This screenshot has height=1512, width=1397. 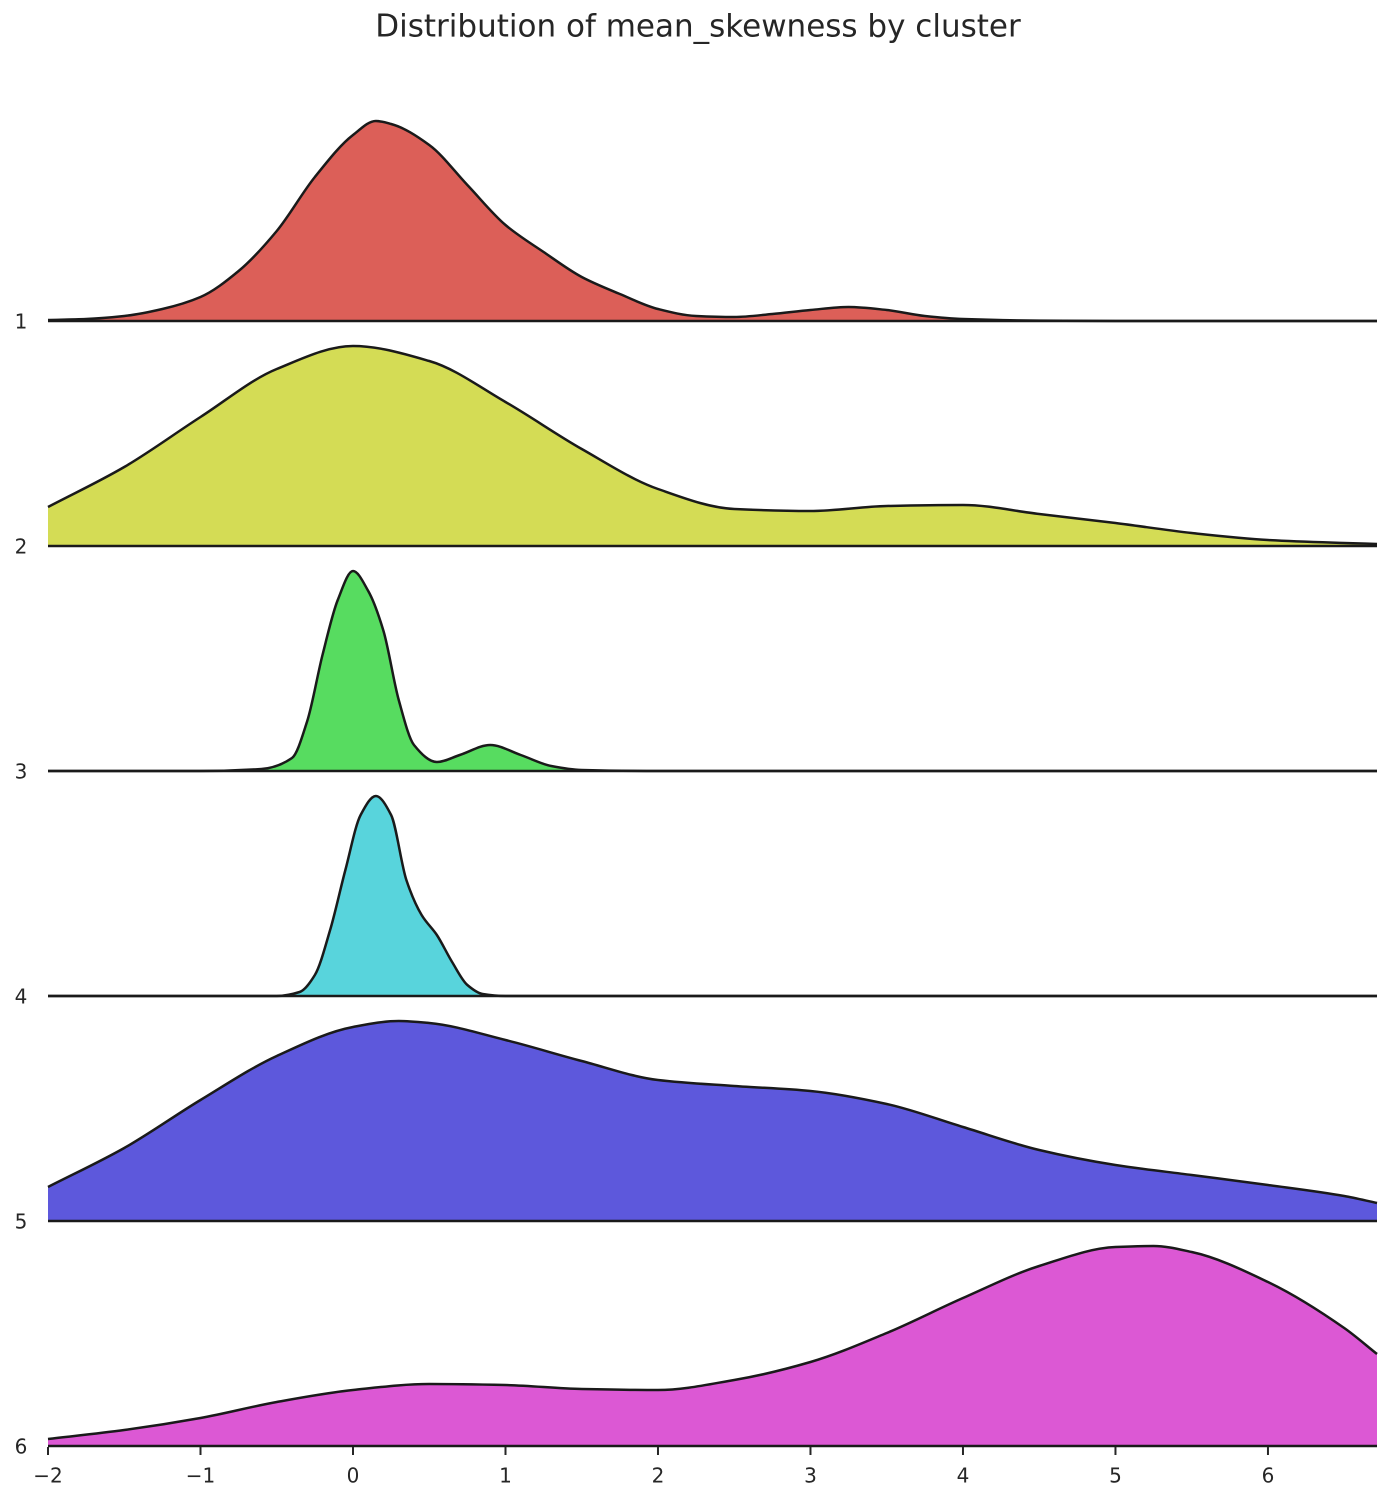 I want to click on x-tick-label: 5, so click(x=1115, y=1476).